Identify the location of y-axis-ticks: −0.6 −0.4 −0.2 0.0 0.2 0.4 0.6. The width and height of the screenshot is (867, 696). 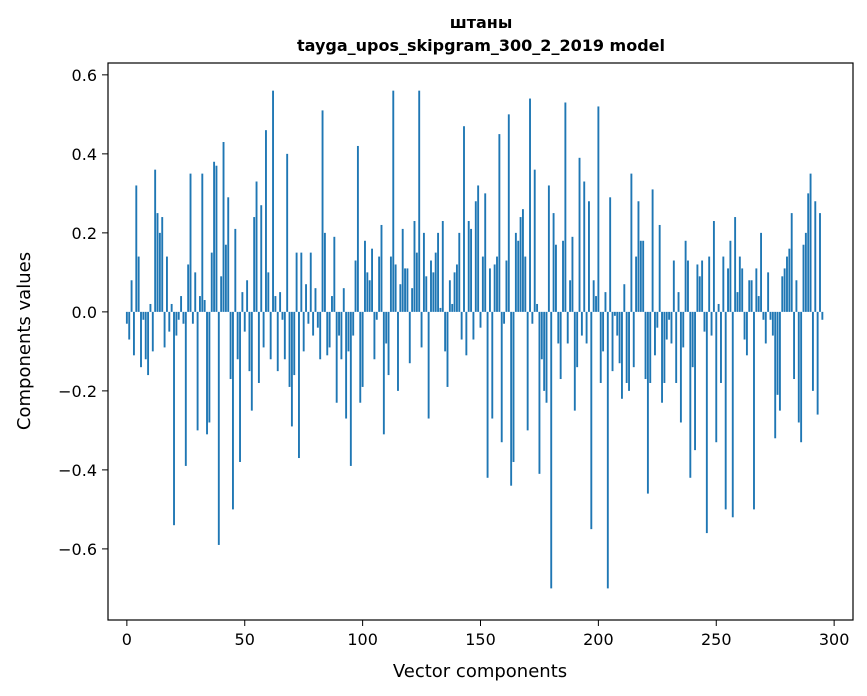
(83, 312).